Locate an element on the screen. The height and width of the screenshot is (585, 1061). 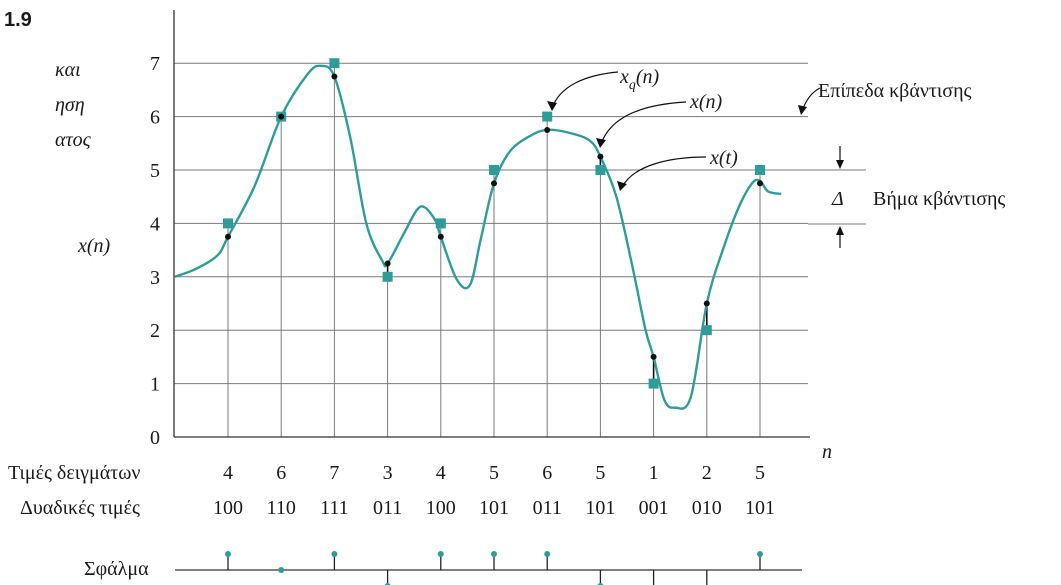
caption-fragment-3: ατος is located at coordinates (73, 140).